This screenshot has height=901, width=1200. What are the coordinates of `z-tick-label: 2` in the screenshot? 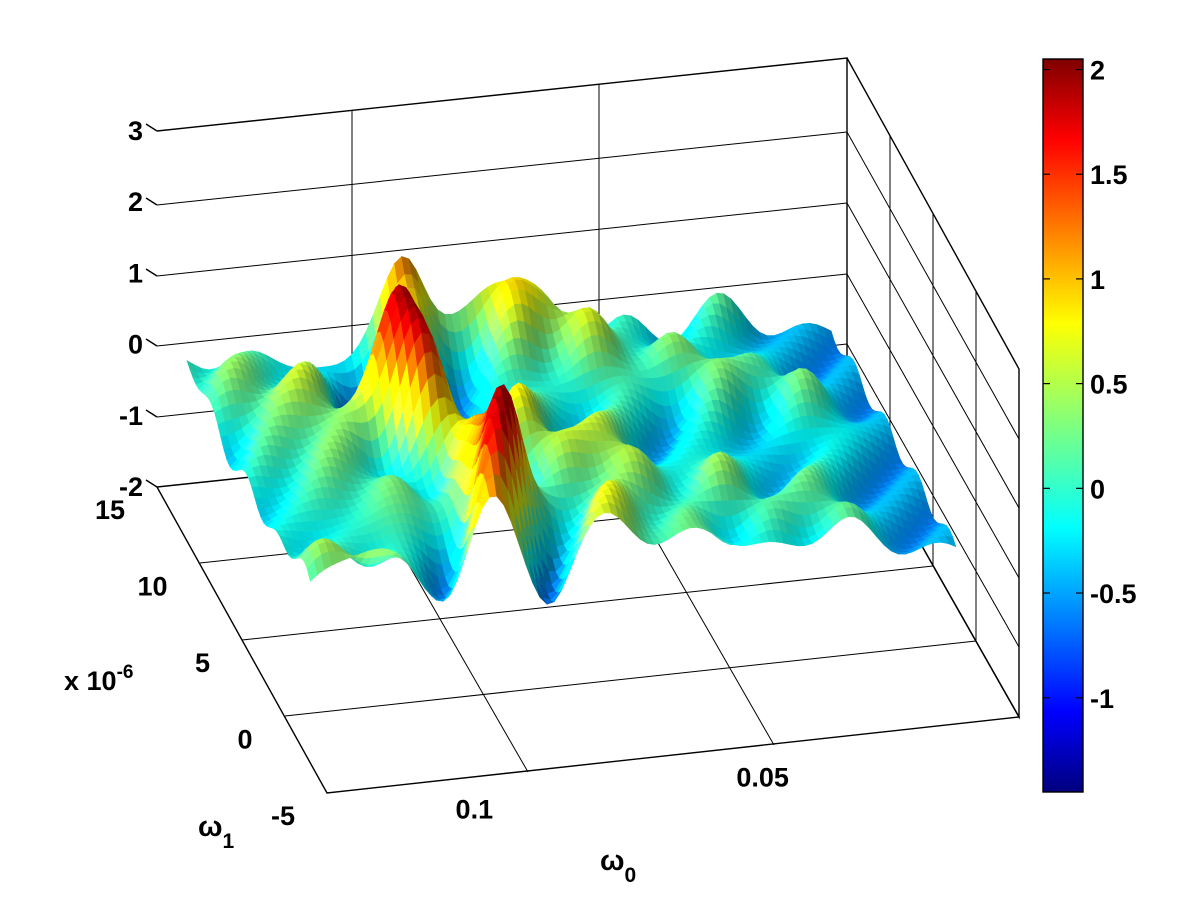 It's located at (135, 202).